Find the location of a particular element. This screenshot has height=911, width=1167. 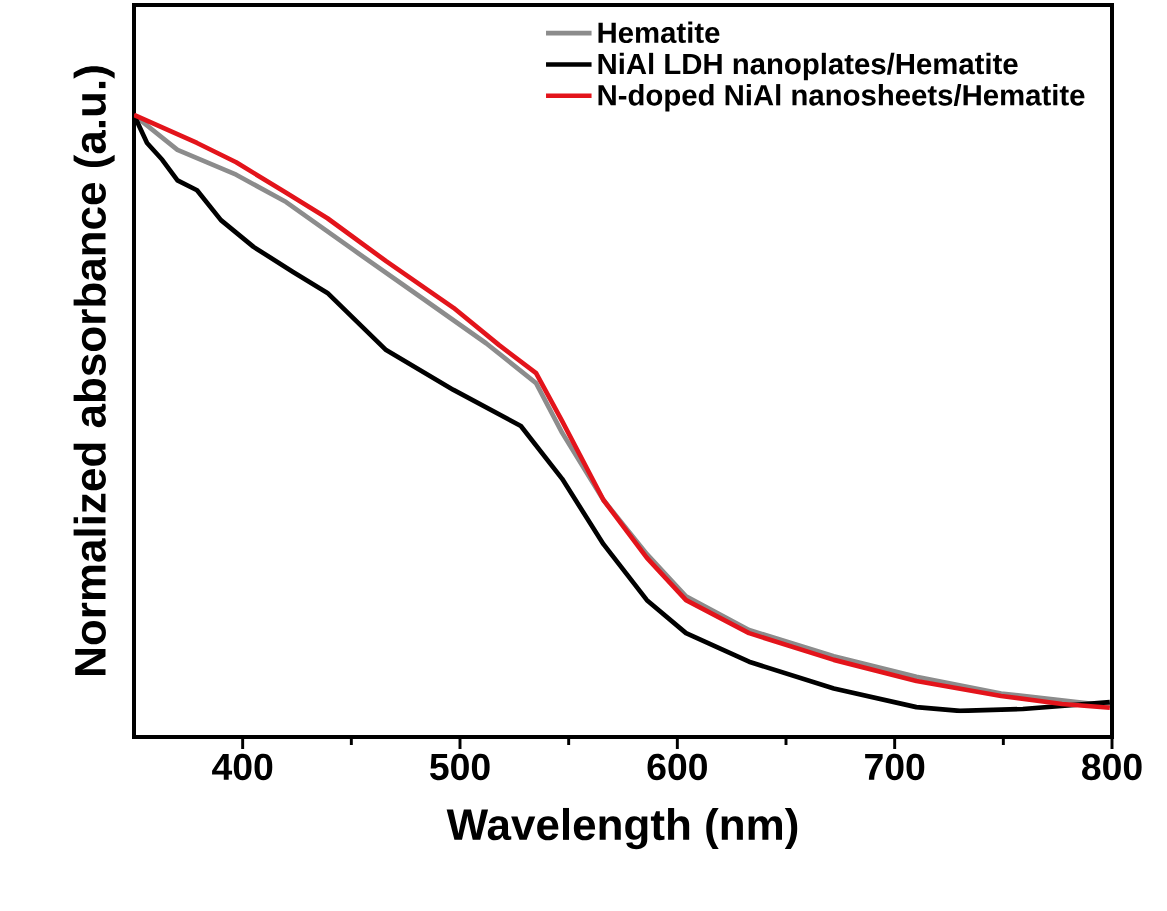

legend-label: NiAl LDH nanoplates/Hematite is located at coordinates (808, 66).